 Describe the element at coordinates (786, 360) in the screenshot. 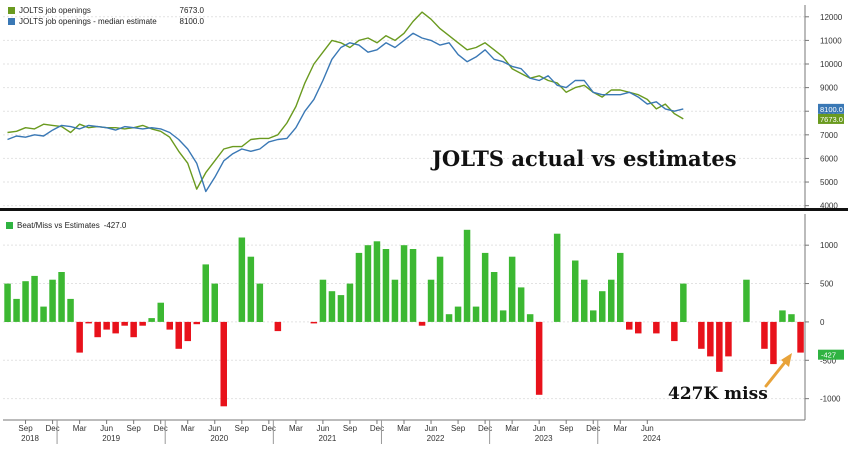

I see `miss-annotation-arrowhead` at that location.